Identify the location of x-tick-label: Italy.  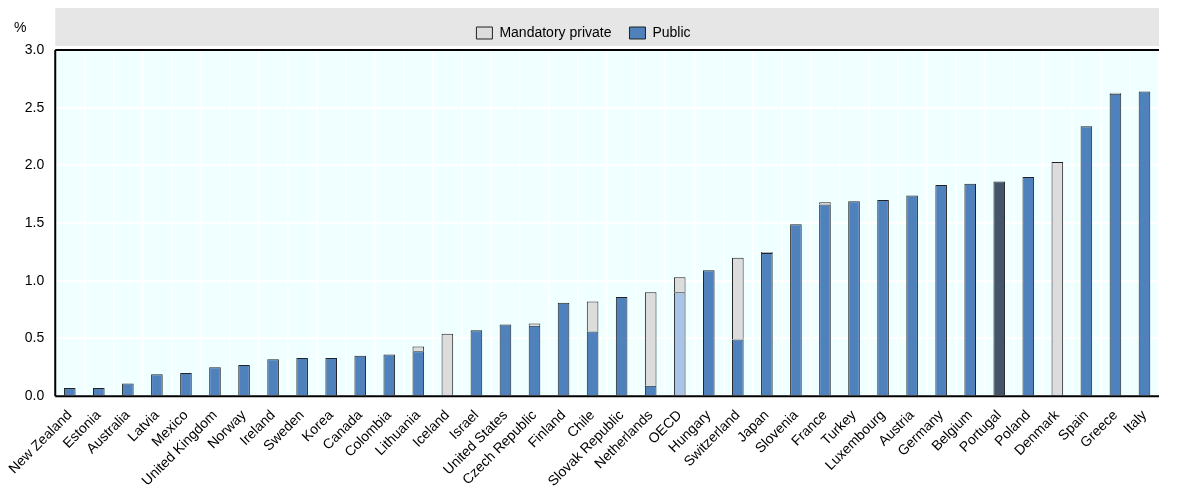
(1134, 421).